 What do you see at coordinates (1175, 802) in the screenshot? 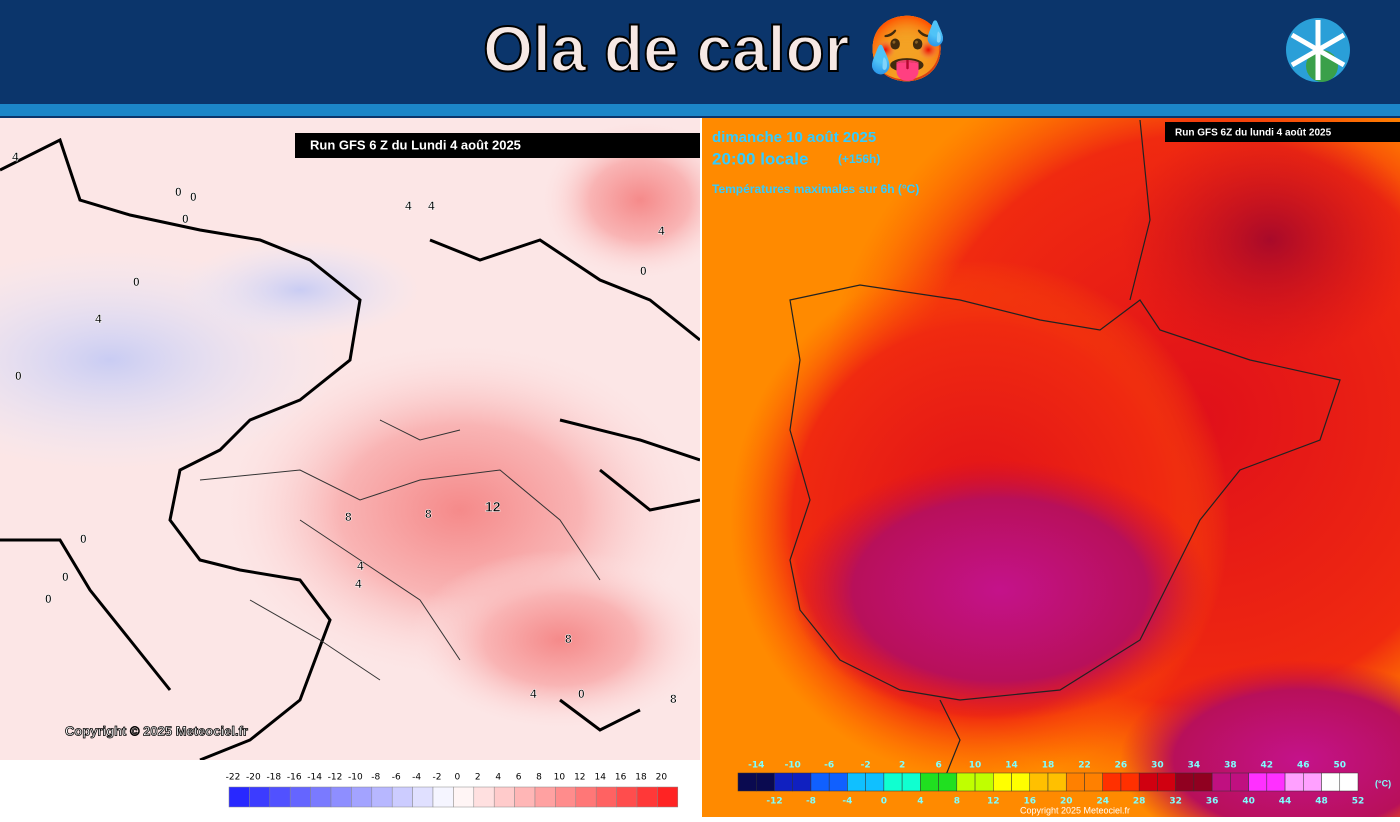
I see `colorbar-label: 32` at bounding box center [1175, 802].